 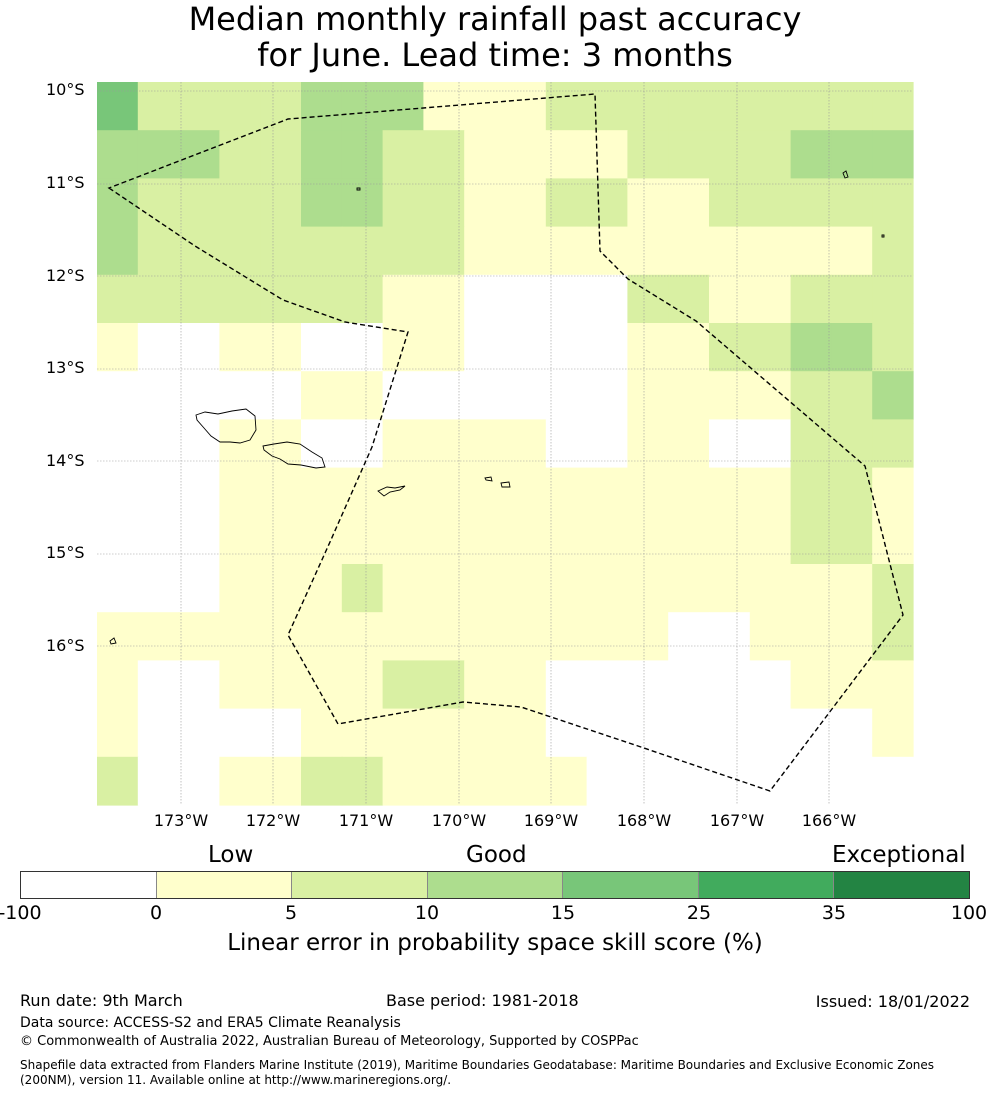 I want to click on issued-date: Issued: 18/01/2022, so click(x=892, y=1001).